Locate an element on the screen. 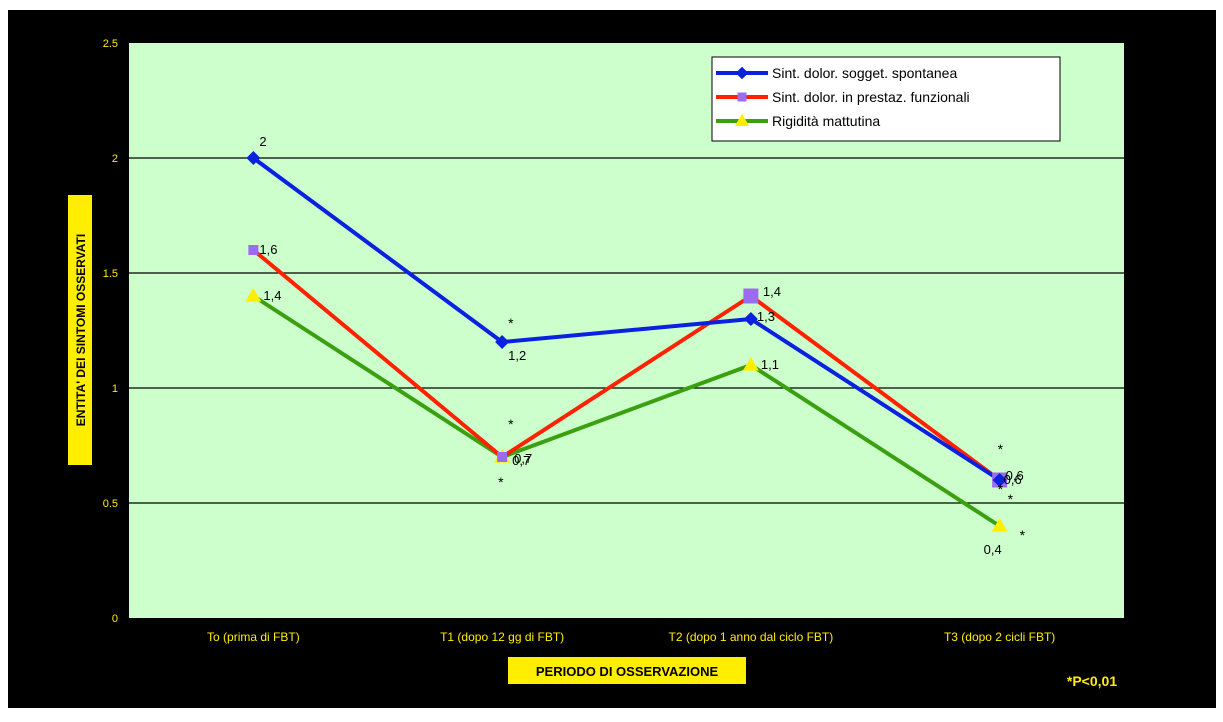 The height and width of the screenshot is (722, 1223). data-label: 1,2 is located at coordinates (517, 355).